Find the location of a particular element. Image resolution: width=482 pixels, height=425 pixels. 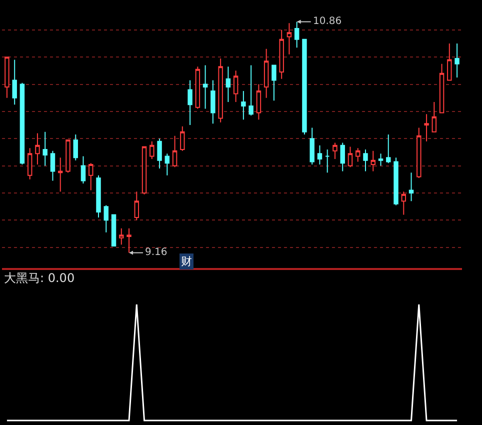

annotation: 9.16 is located at coordinates (156, 252).